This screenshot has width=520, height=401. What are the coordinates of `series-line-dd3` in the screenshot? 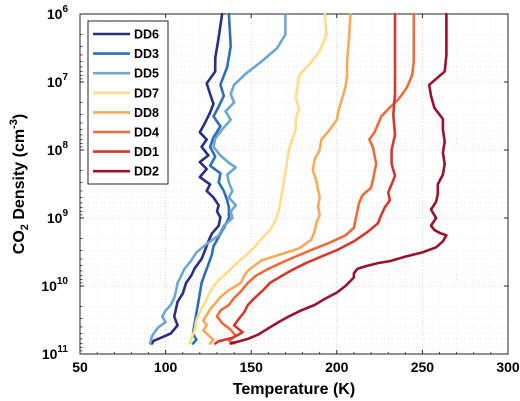 It's located at (211, 178).